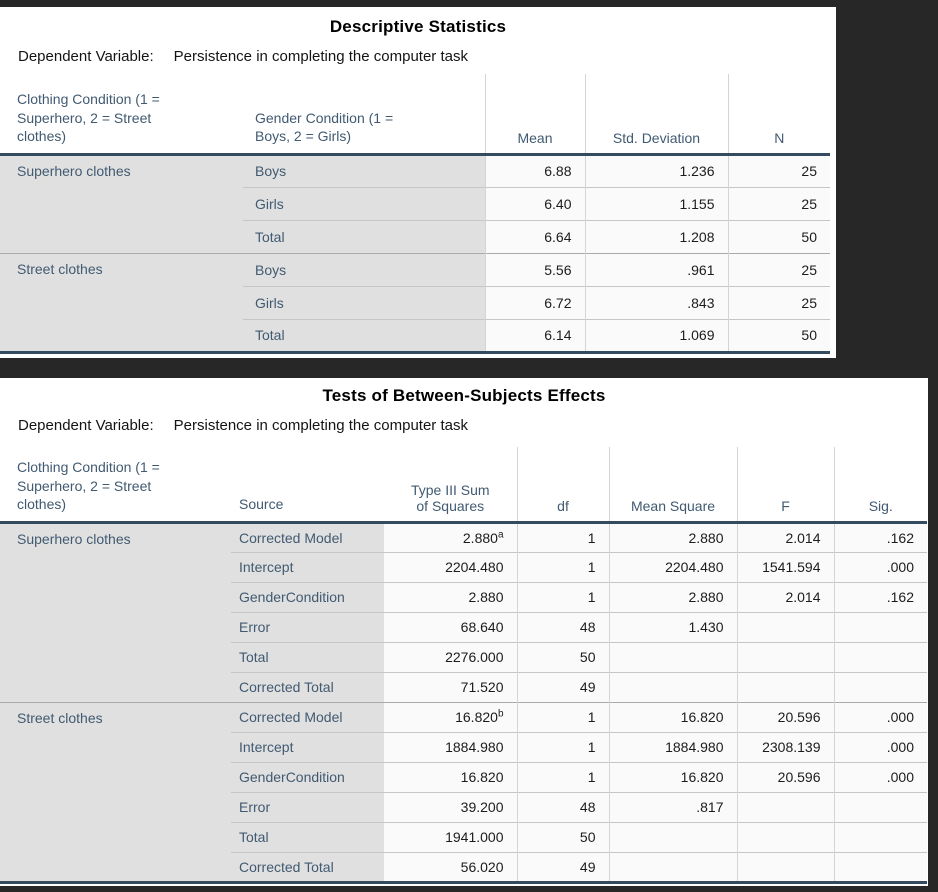 This screenshot has width=938, height=892. Describe the element at coordinates (364, 170) in the screenshot. I see `gender-cell: Boys` at that location.